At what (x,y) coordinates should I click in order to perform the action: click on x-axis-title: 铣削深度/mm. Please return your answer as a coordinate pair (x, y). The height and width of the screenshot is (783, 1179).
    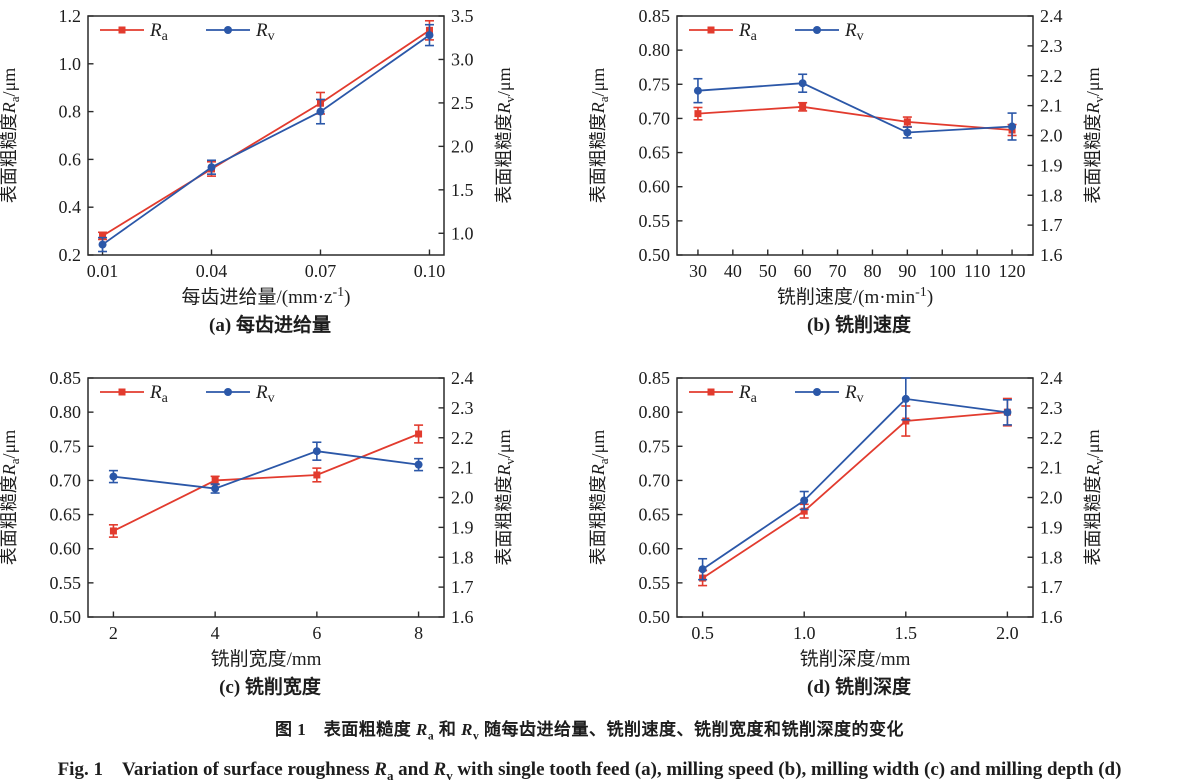
    Looking at the image, I should click on (855, 659).